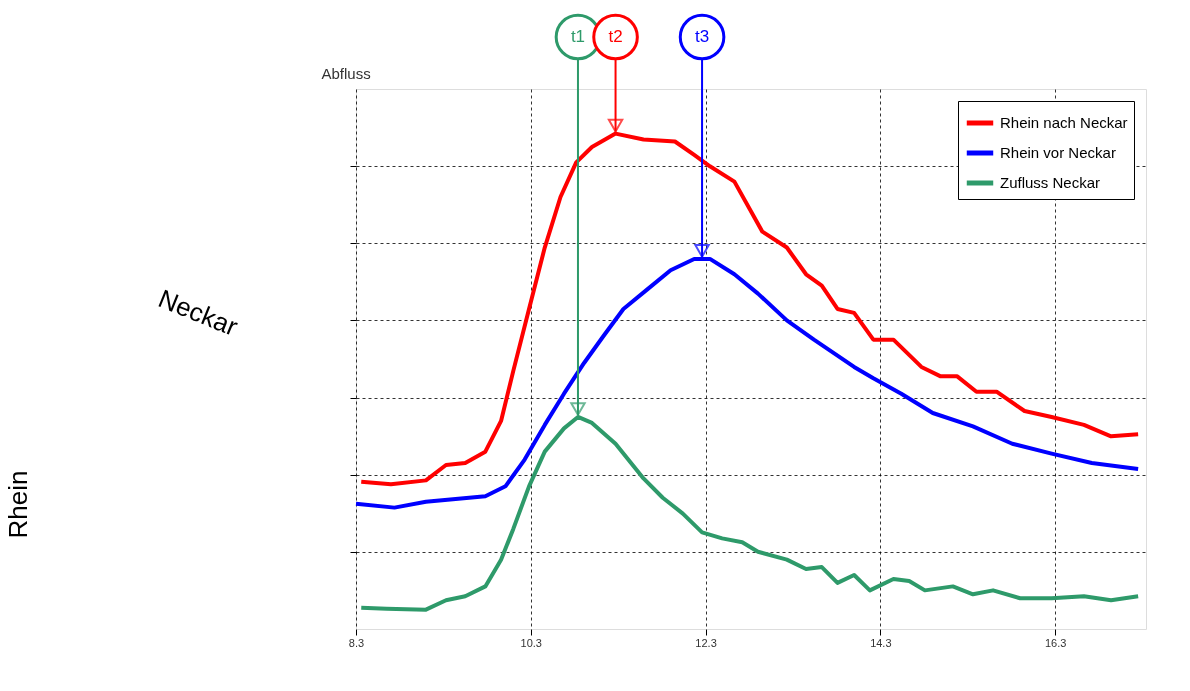  I want to click on annotation: t1, so click(578, 36).